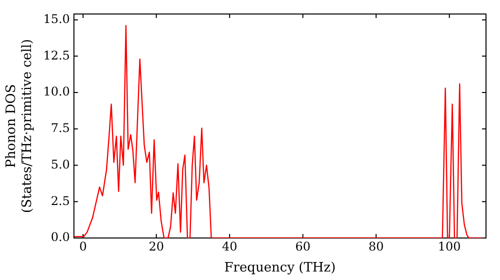  I want to click on y-tick-label: 15.0, so click(56, 19).